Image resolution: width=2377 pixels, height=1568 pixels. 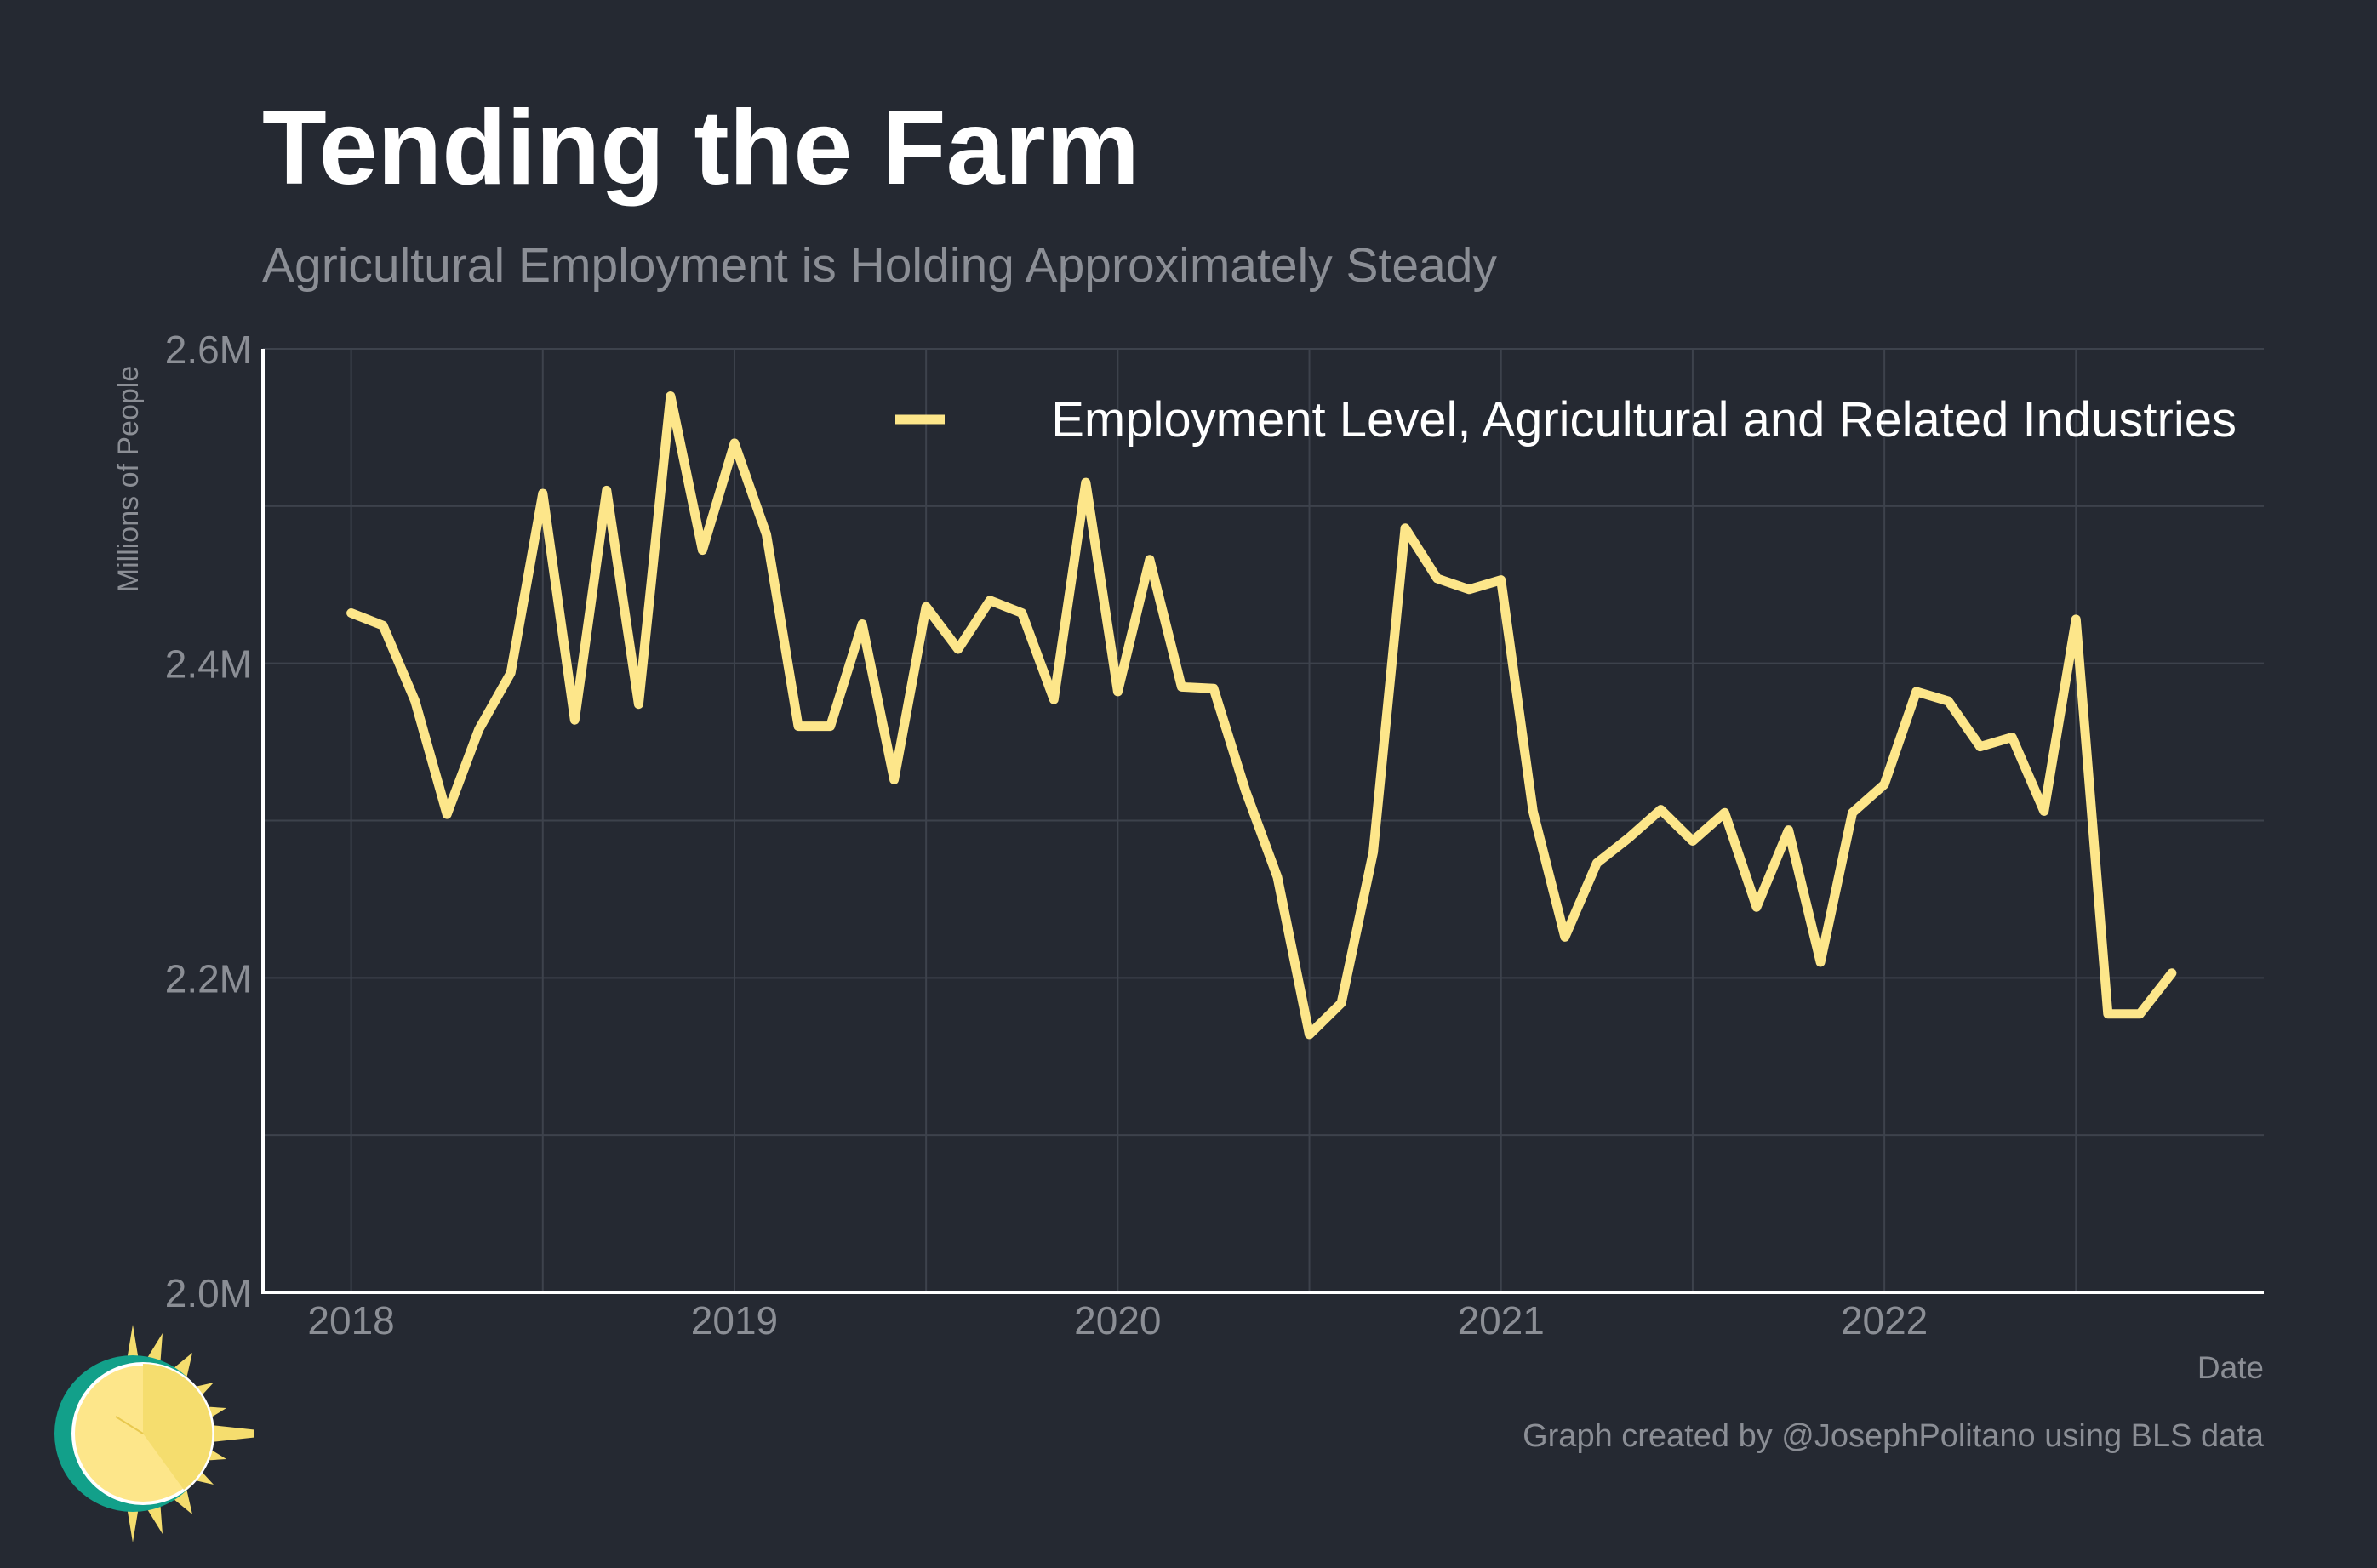 I want to click on x-tick-label: 2018, so click(x=350, y=1320).